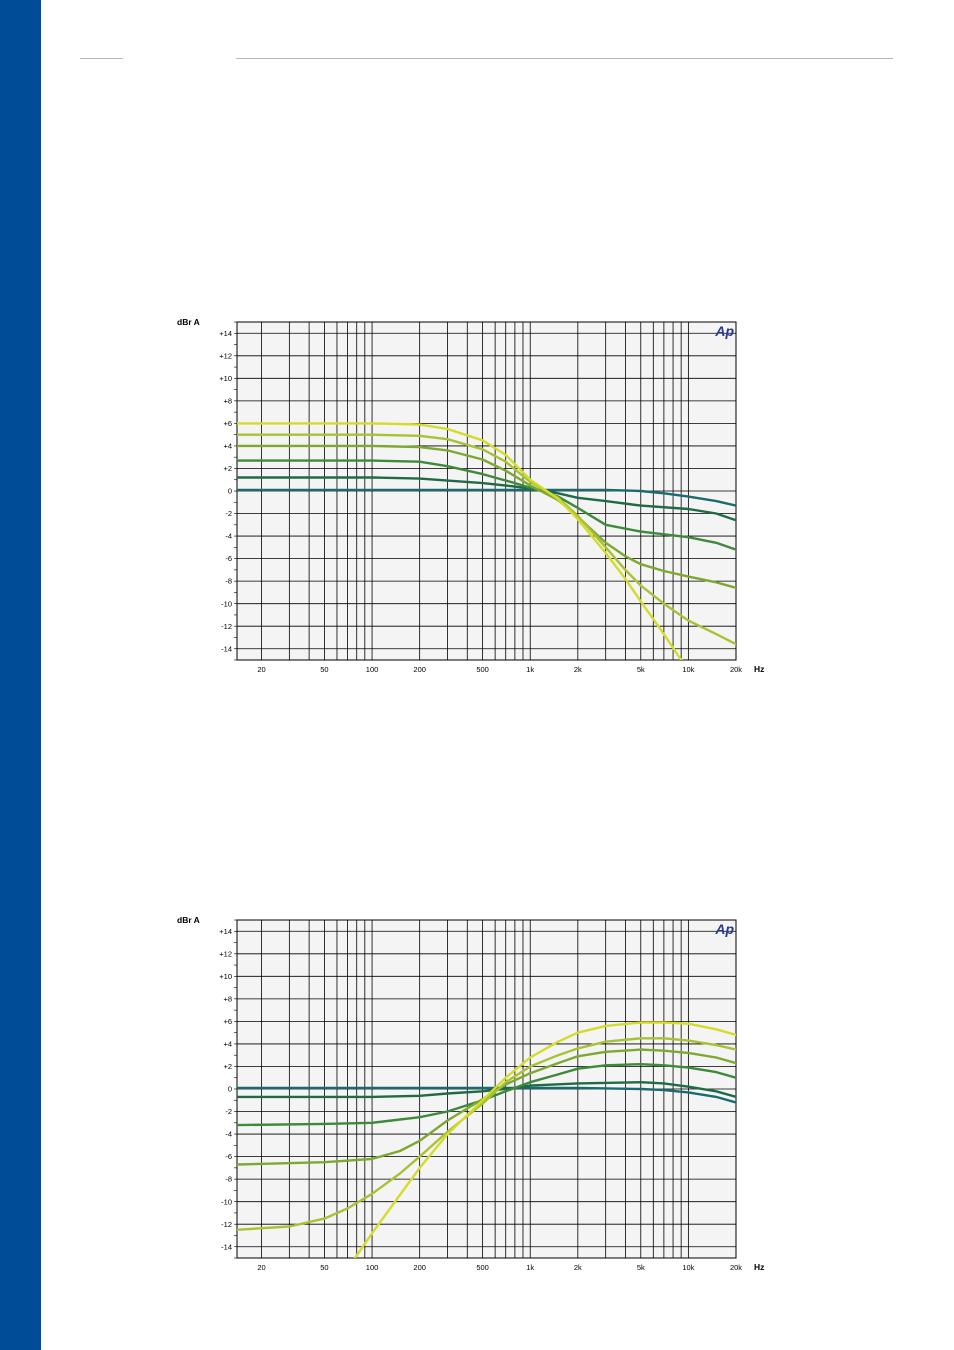 The height and width of the screenshot is (1350, 954). I want to click on header-rule-right, so click(564, 58).